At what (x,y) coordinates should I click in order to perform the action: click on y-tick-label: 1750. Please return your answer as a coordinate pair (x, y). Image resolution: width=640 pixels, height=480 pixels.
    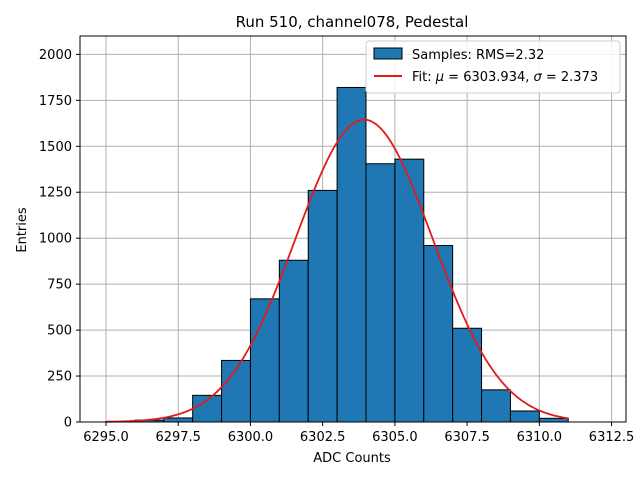
    Looking at the image, I should click on (55, 101).